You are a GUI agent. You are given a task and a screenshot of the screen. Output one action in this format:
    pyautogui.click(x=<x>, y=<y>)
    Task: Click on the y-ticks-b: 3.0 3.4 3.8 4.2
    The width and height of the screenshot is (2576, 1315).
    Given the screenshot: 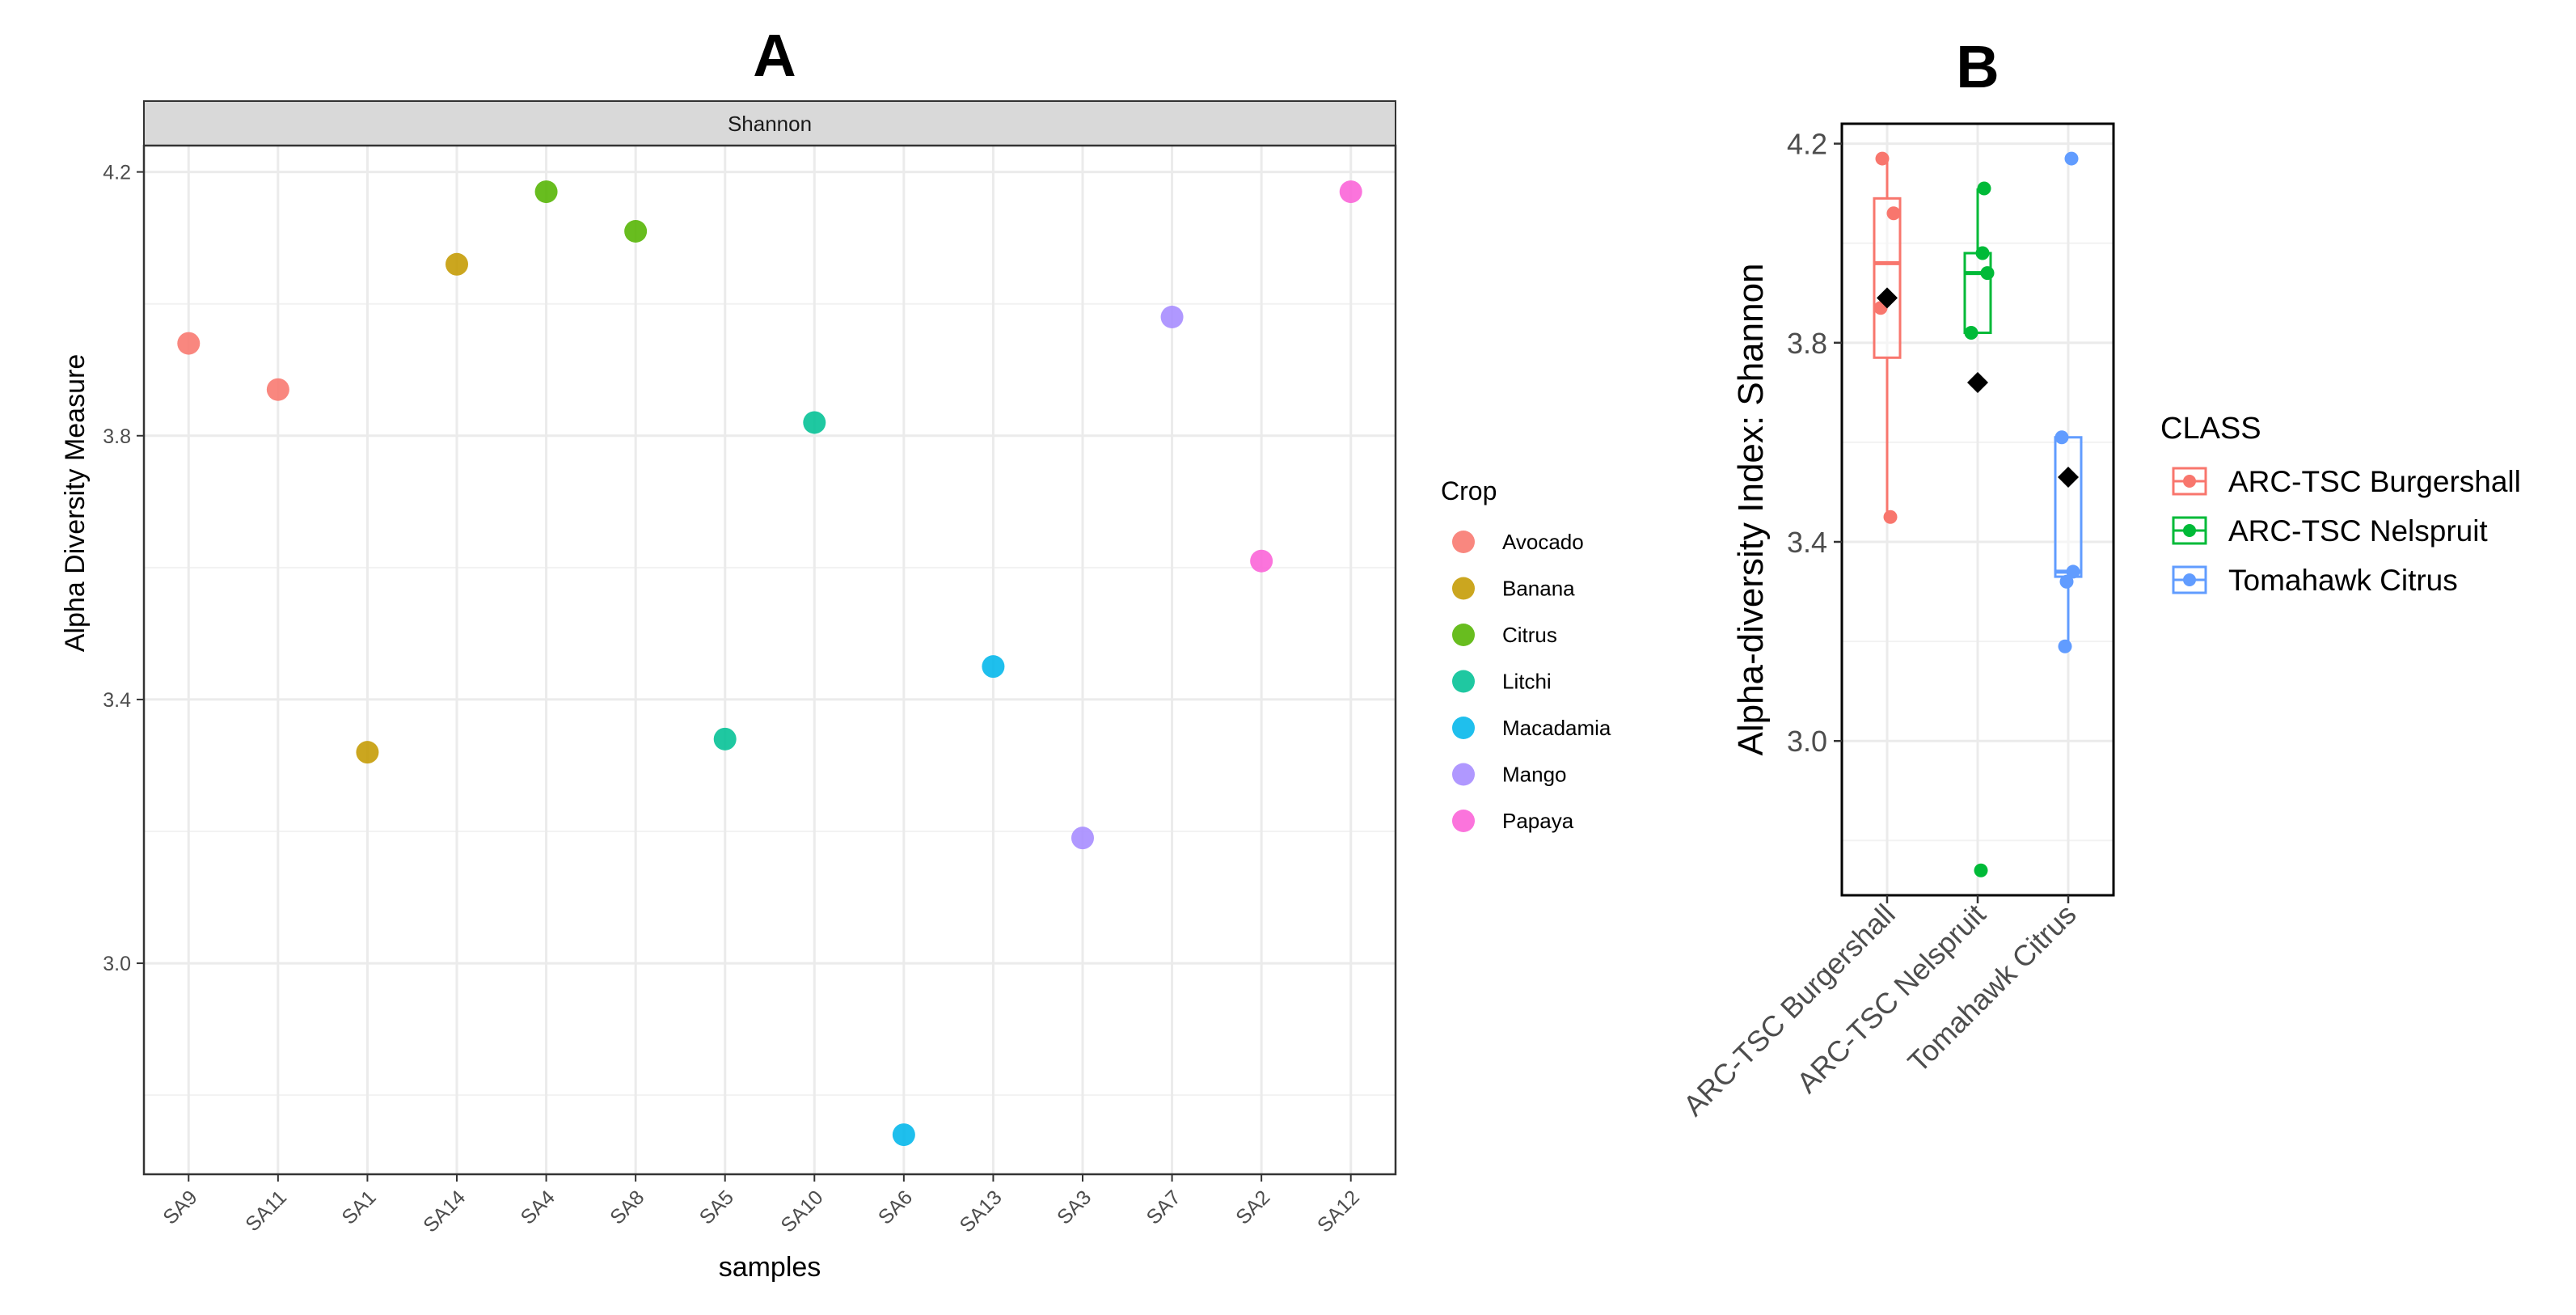 What is the action you would take?
    pyautogui.click(x=1814, y=443)
    